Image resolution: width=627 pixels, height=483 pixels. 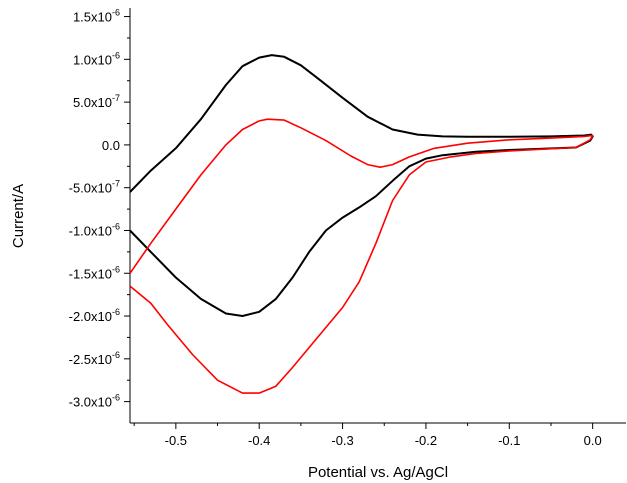 I want to click on y-tick-label: -1.5x10⁻⁶, so click(x=94, y=272).